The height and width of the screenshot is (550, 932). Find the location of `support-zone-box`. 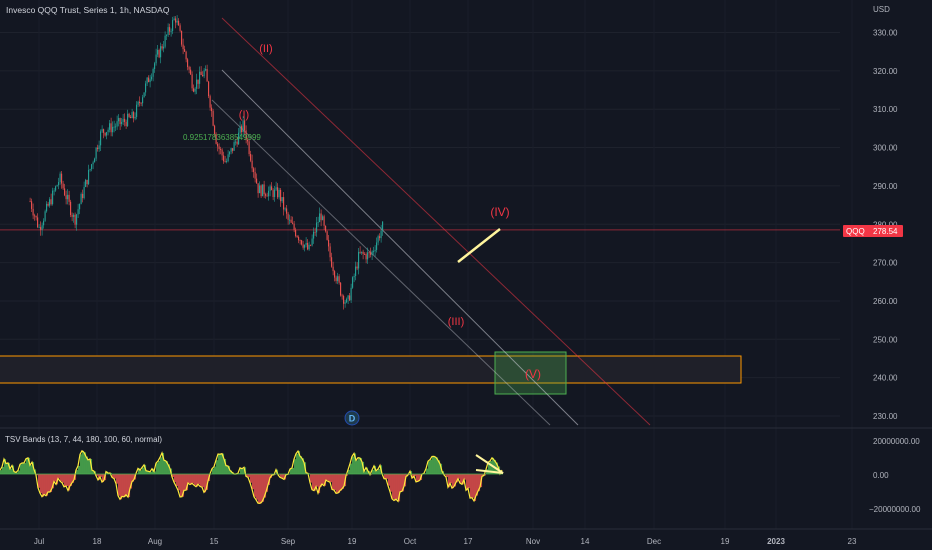

support-zone-box is located at coordinates (371, 369).